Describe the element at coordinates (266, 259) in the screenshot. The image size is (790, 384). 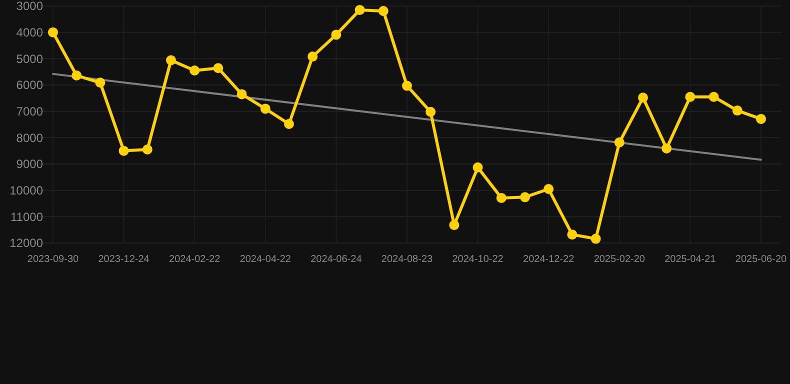
I see `x-tick-label: 2024-04-22` at that location.